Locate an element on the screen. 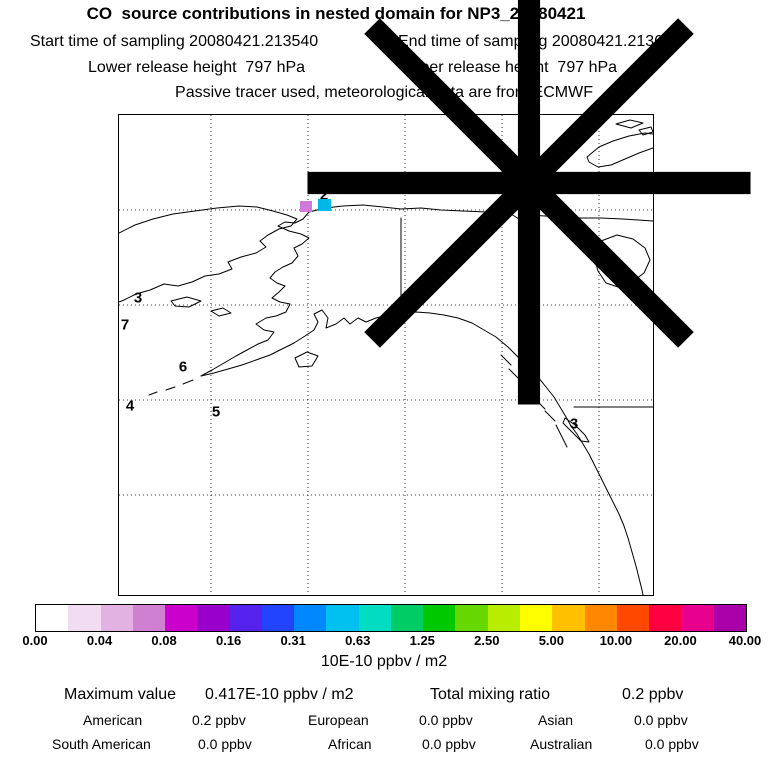 The height and width of the screenshot is (768, 768). colorbar-tick-label: 0.31 is located at coordinates (293, 640).